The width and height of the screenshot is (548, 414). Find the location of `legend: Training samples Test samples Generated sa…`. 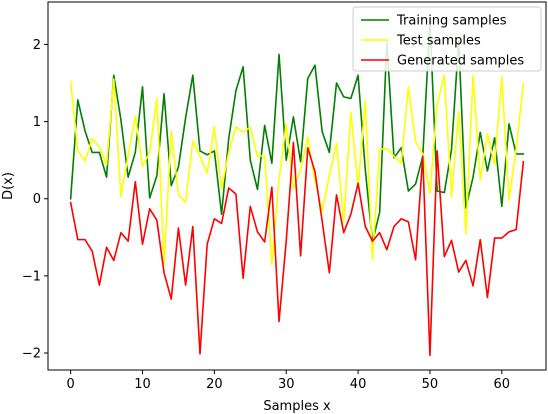

legend: Training samples Test samples Generated sa… is located at coordinates (447, 39).